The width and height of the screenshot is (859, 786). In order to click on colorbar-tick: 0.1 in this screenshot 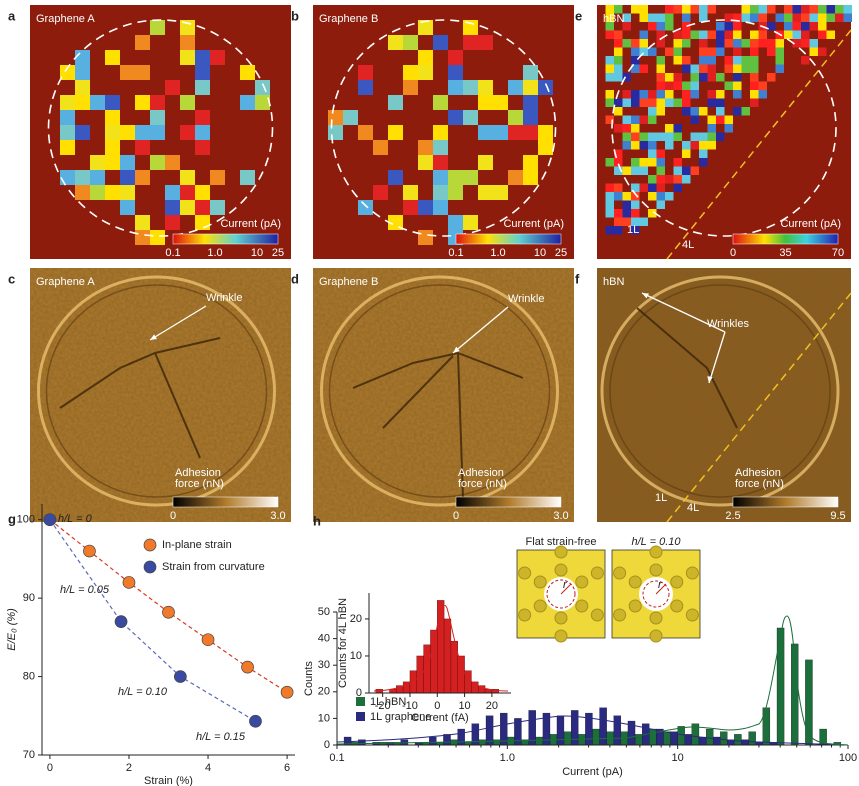, I will do `click(455, 253)`.